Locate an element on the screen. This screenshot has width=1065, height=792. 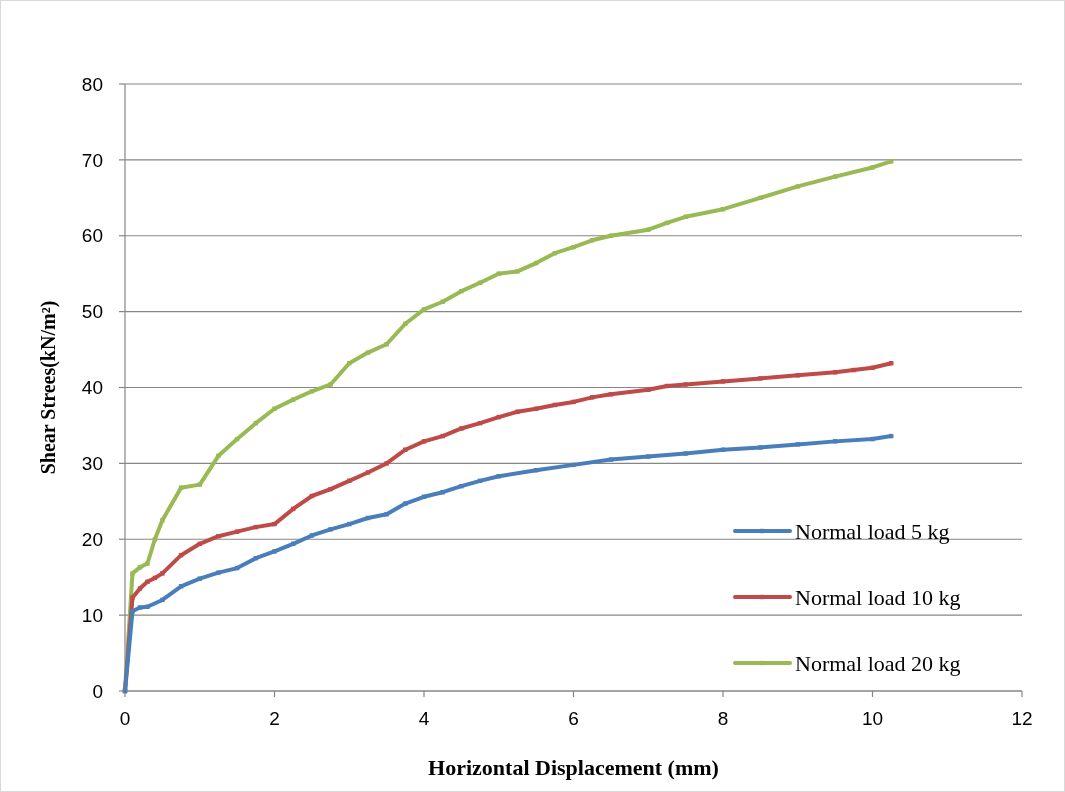
x-tick-label: 4 is located at coordinates (424, 718).